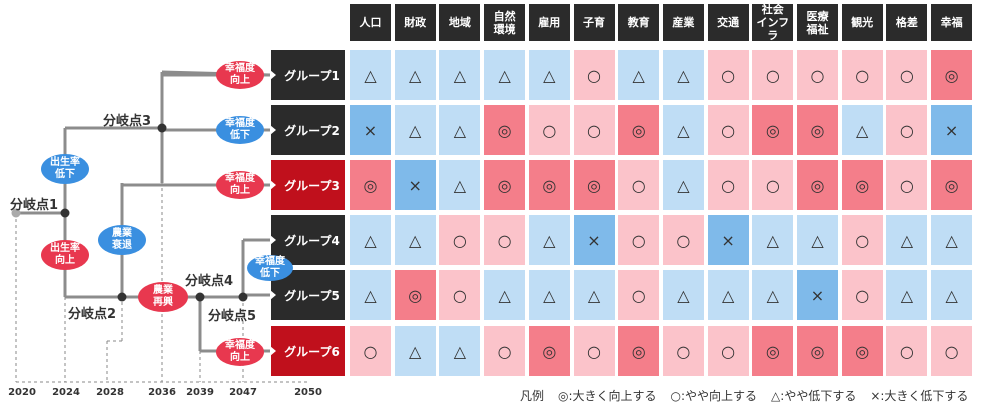 Image resolution: width=1000 pixels, height=409 pixels. What do you see at coordinates (22, 392) in the screenshot?
I see `year-tick: 2020` at bounding box center [22, 392].